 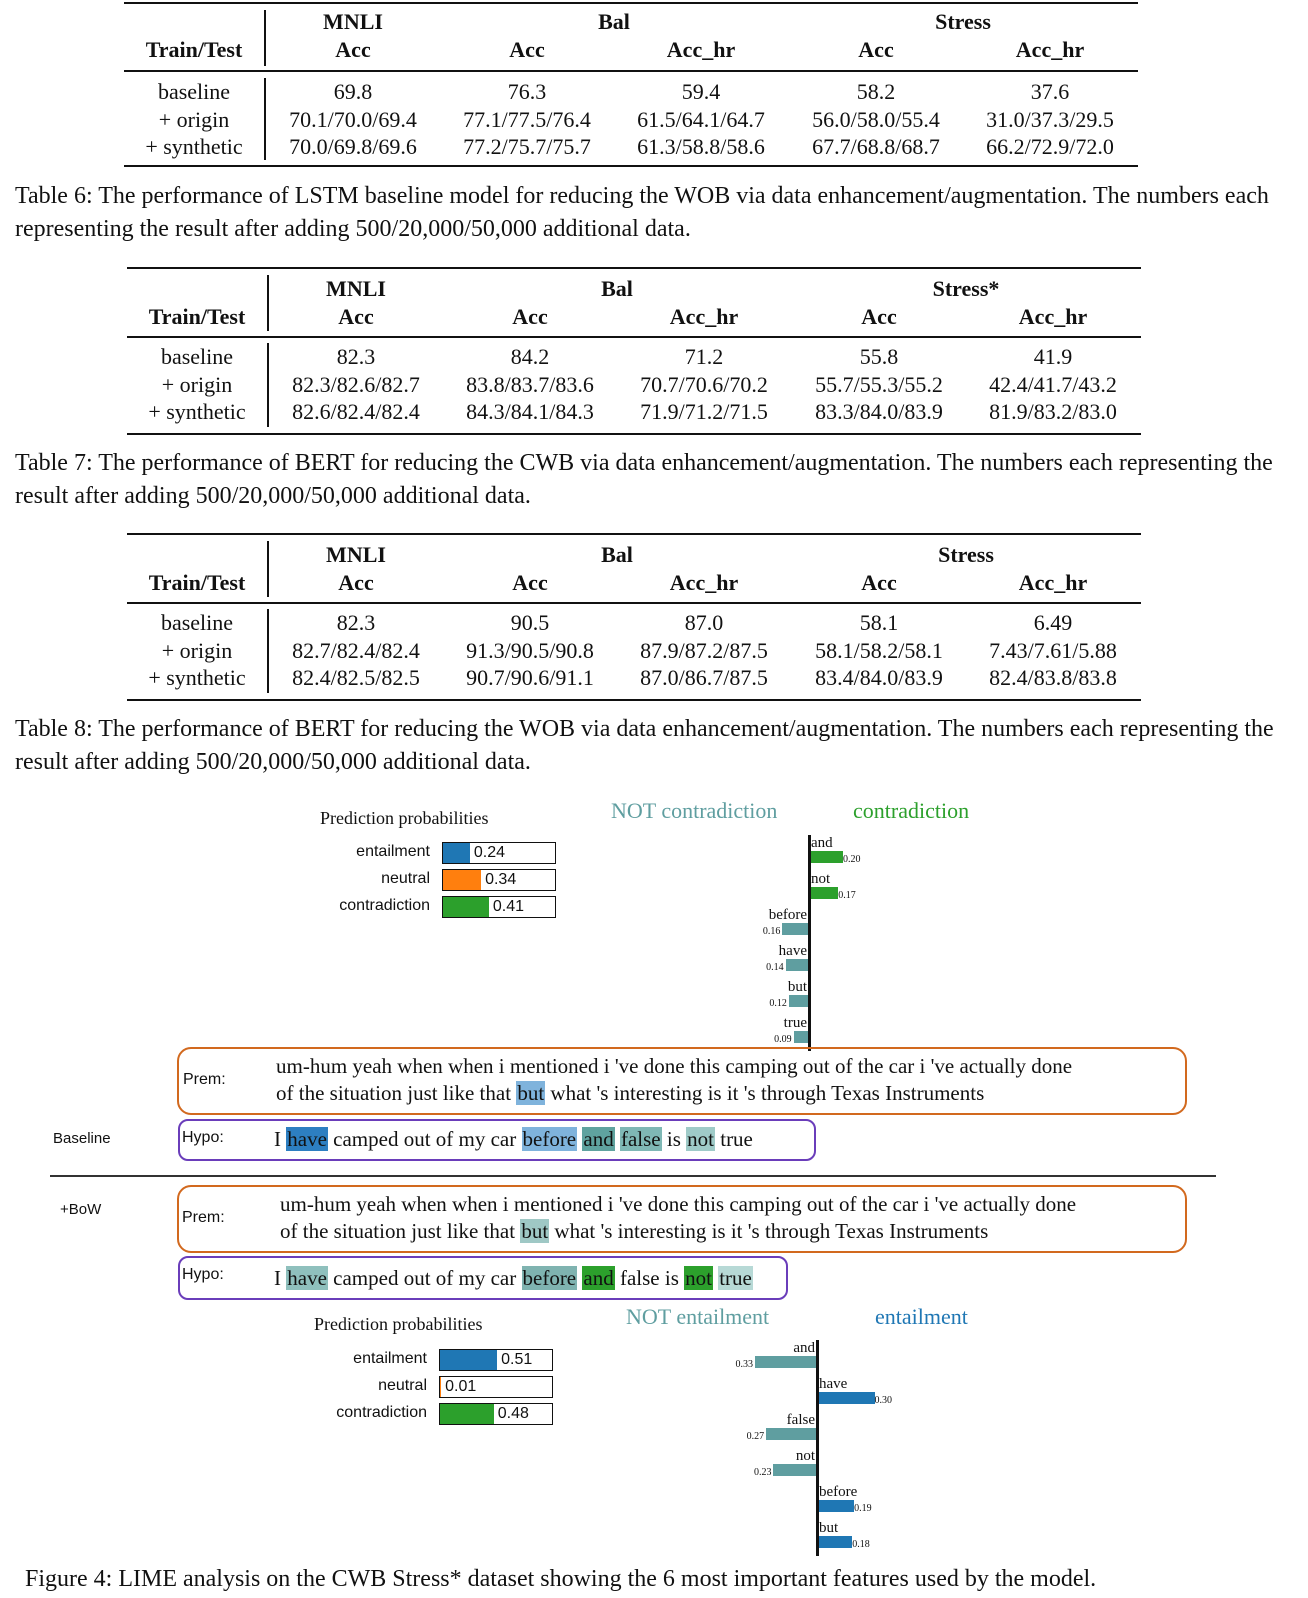 I want to click on feature-weight: 0.14, so click(x=775, y=967).